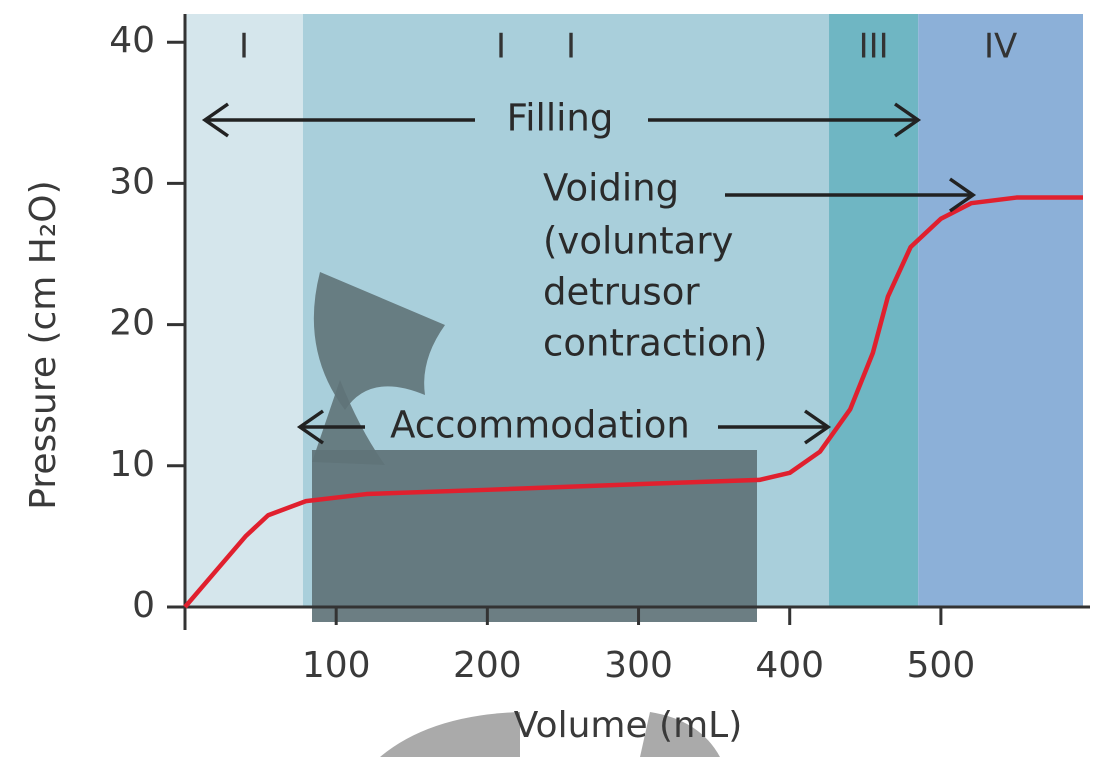 This screenshot has width=1104, height=757. What do you see at coordinates (540, 425) in the screenshot?
I see `annotation: Accommodation` at bounding box center [540, 425].